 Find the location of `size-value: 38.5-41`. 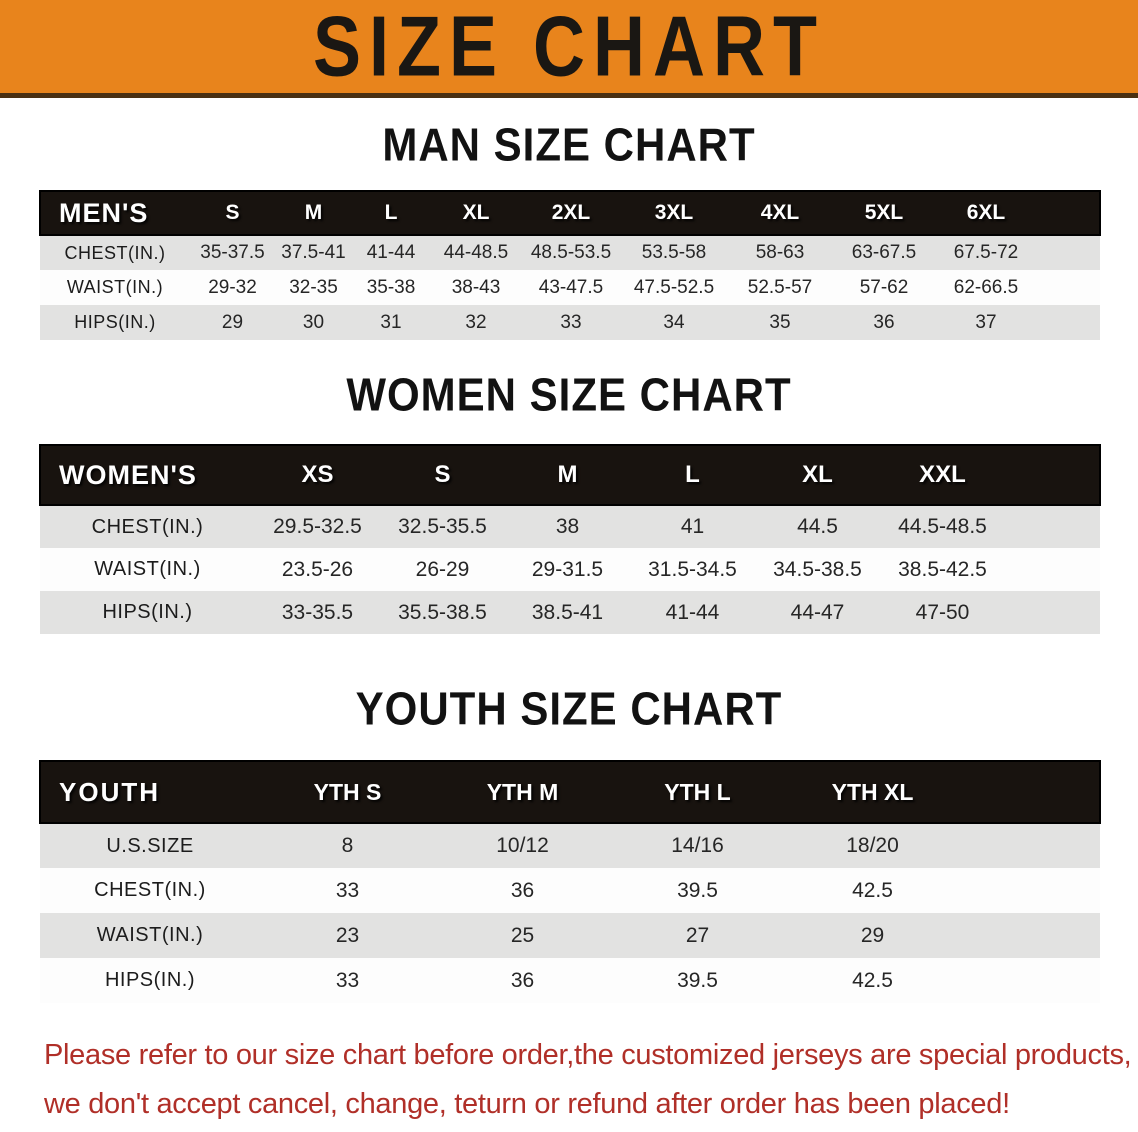

size-value: 38.5-41 is located at coordinates (567, 612).